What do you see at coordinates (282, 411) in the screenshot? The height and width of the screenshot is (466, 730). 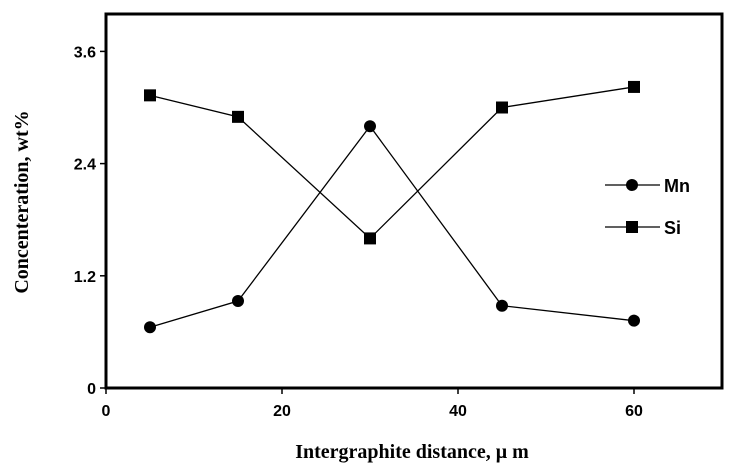 I see `x-tick-label: 20` at bounding box center [282, 411].